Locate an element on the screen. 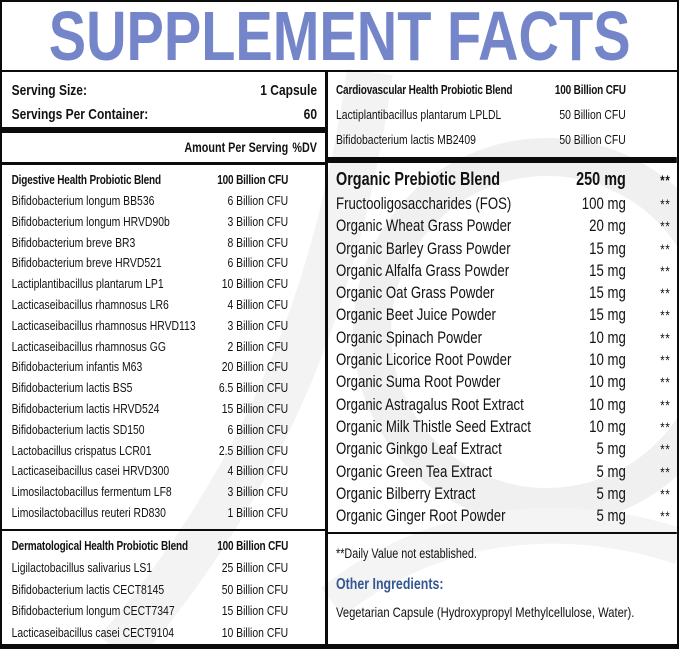 This screenshot has width=679, height=649. ingredient-amount: 2.5 Billion CFU is located at coordinates (253, 450).